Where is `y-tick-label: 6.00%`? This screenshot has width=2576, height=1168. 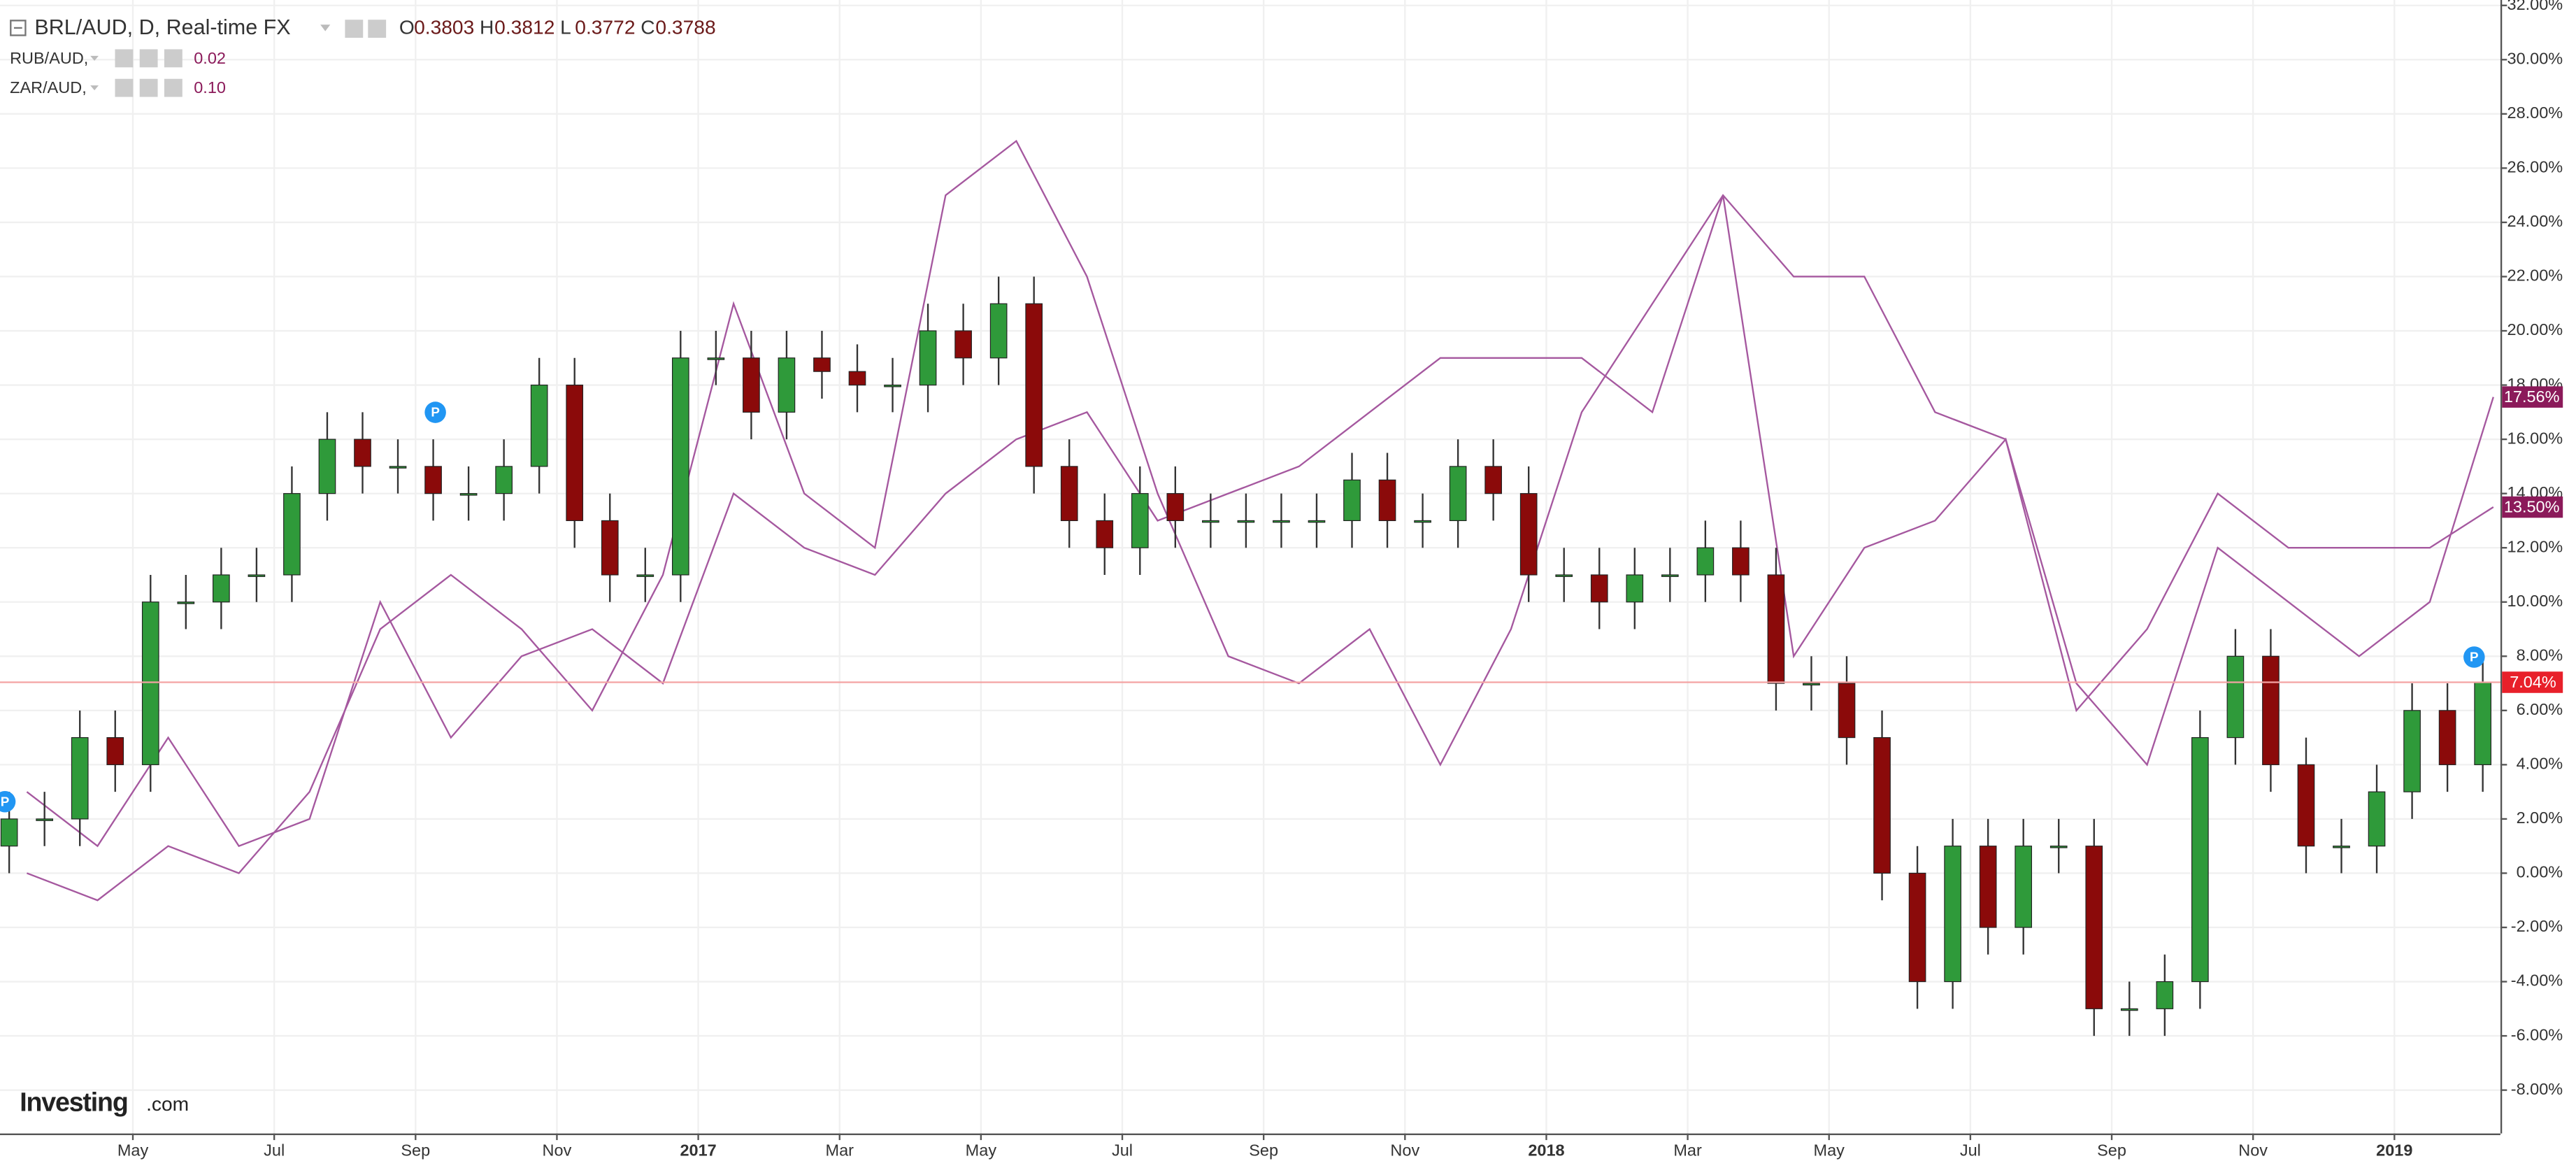 y-tick-label: 6.00% is located at coordinates (2540, 709).